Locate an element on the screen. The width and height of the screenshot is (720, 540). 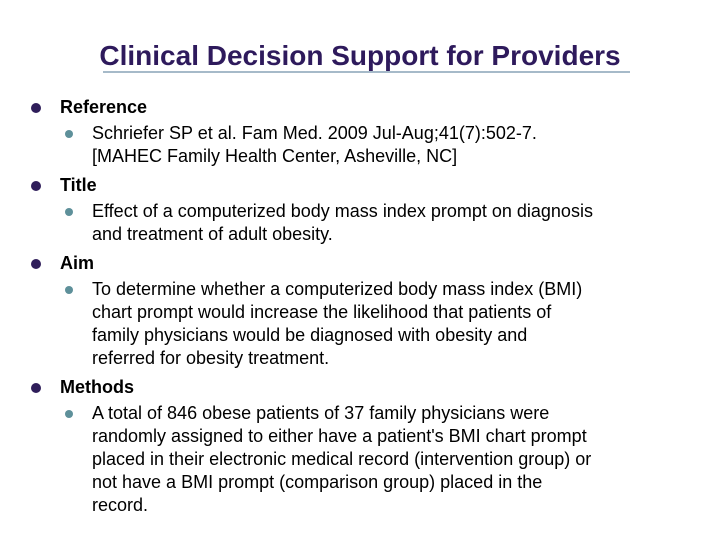
bullet-item-title: Title is located at coordinates (355, 185).